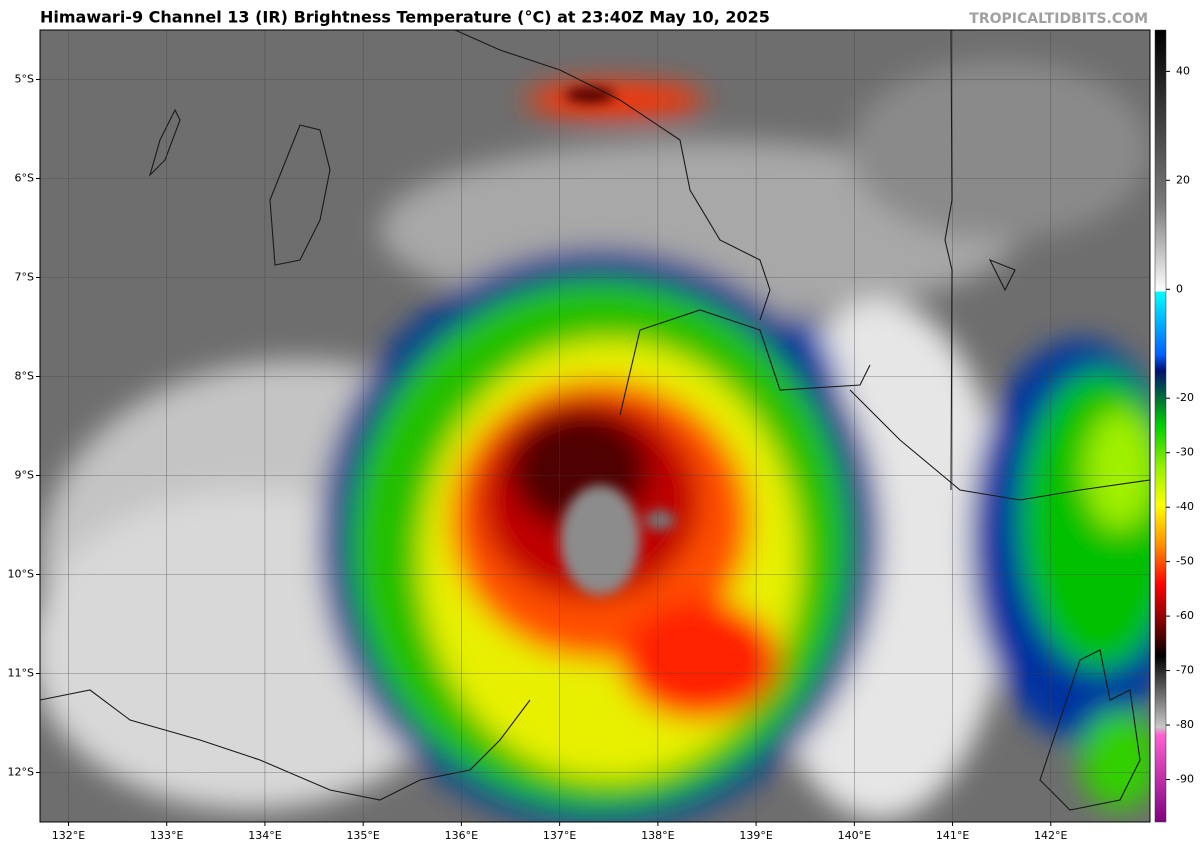  Describe the element at coordinates (1160, 426) in the screenshot. I see `colorbar` at that location.